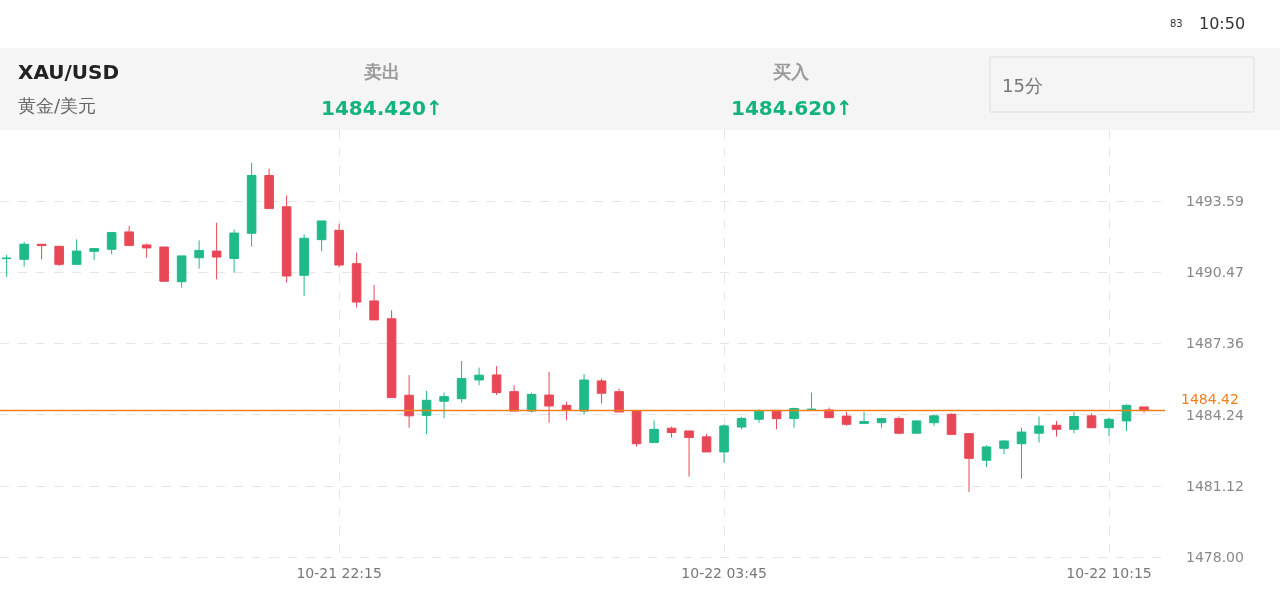 This screenshot has height=591, width=1280. I want to click on x-tick-label: 10-21 22:15, so click(339, 573).